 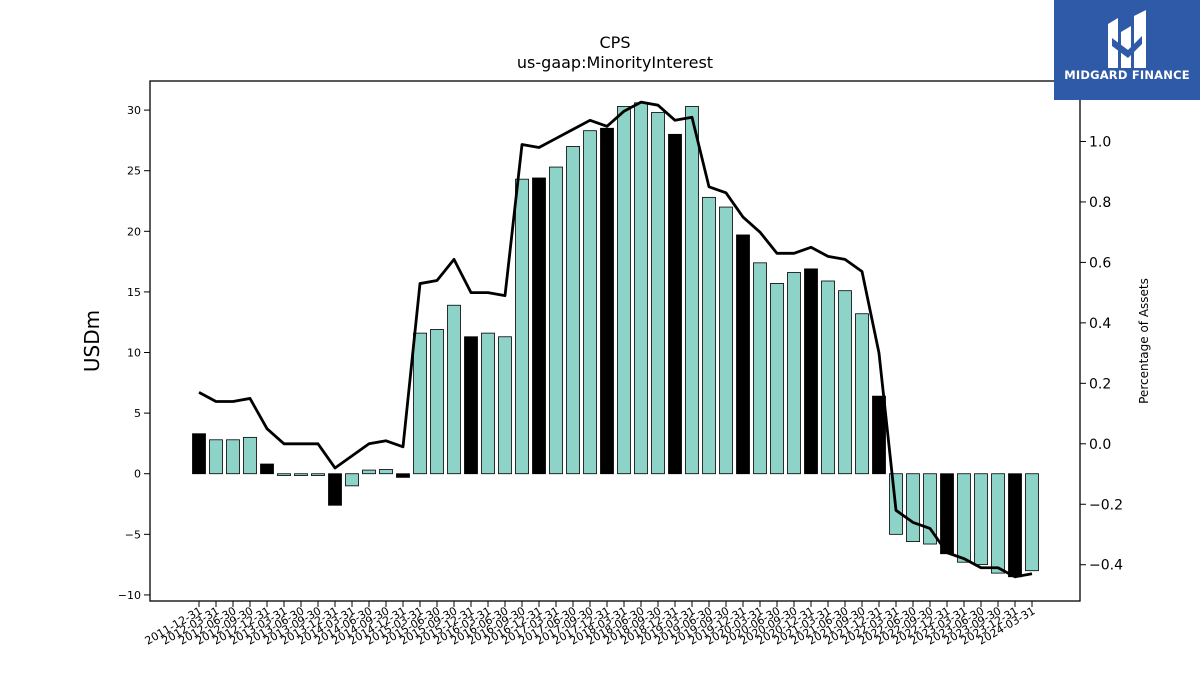 I want to click on y2-tick-label: 0.4, so click(x=1100, y=324).